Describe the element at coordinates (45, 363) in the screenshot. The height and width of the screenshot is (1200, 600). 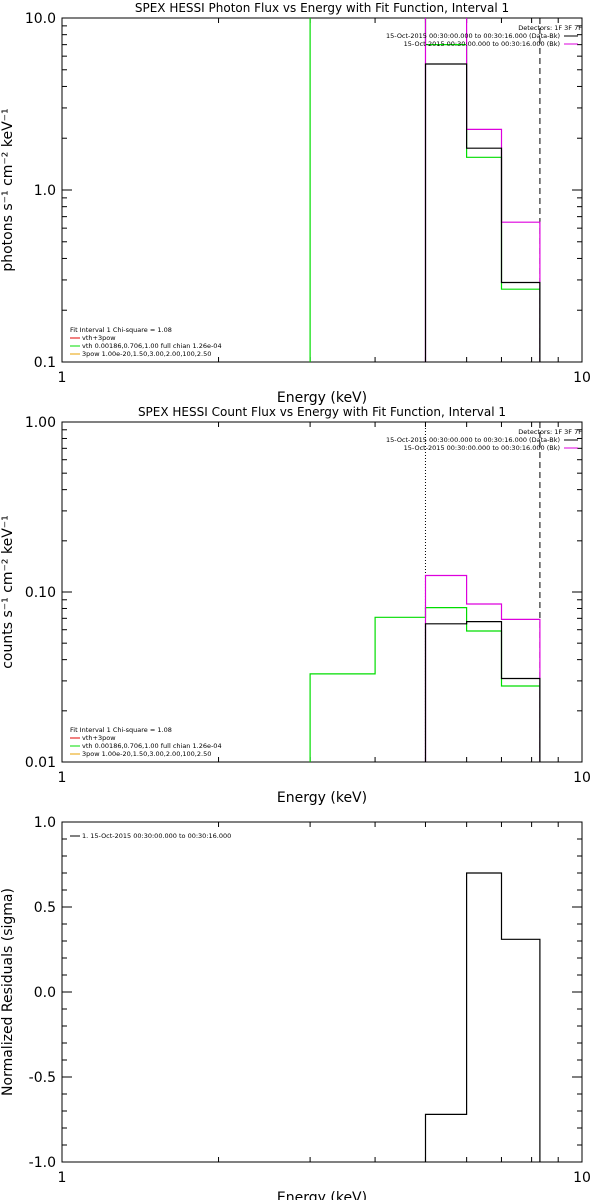
I see `y-tick-label: 0.1` at that location.